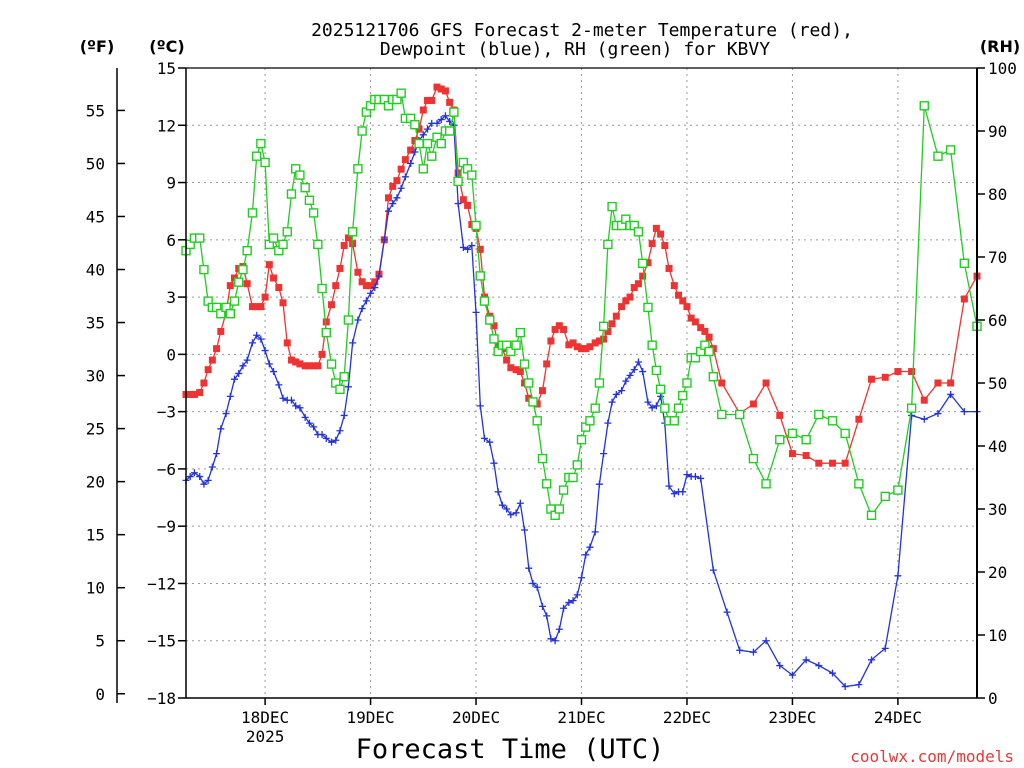 The height and width of the screenshot is (768, 1024). Describe the element at coordinates (265, 736) in the screenshot. I see `x-tick-sublabel: 2025` at that location.